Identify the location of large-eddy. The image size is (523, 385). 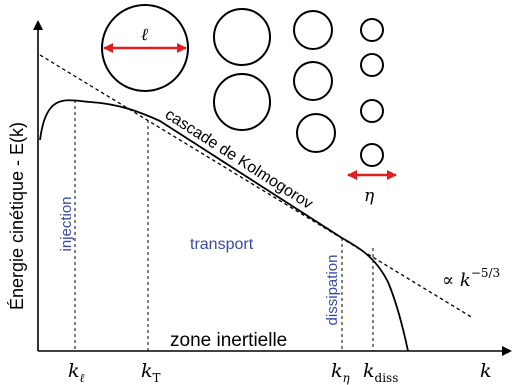
(145, 48).